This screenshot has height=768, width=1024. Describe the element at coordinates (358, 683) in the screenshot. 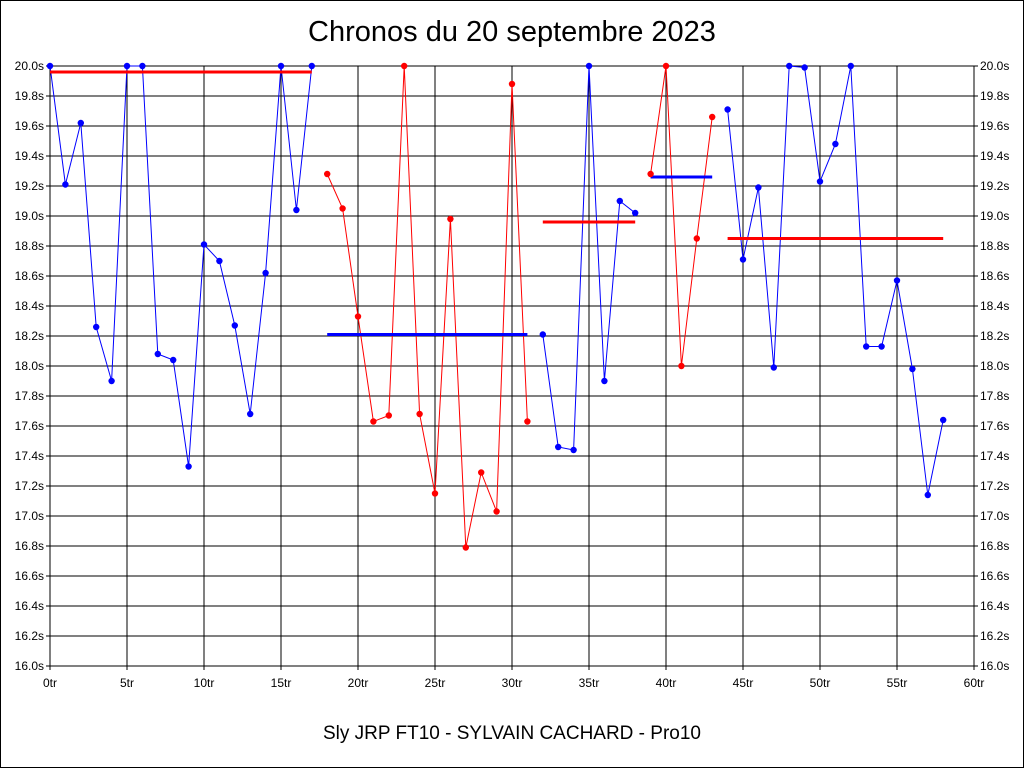

I see `x-tick-label: 20tr` at that location.